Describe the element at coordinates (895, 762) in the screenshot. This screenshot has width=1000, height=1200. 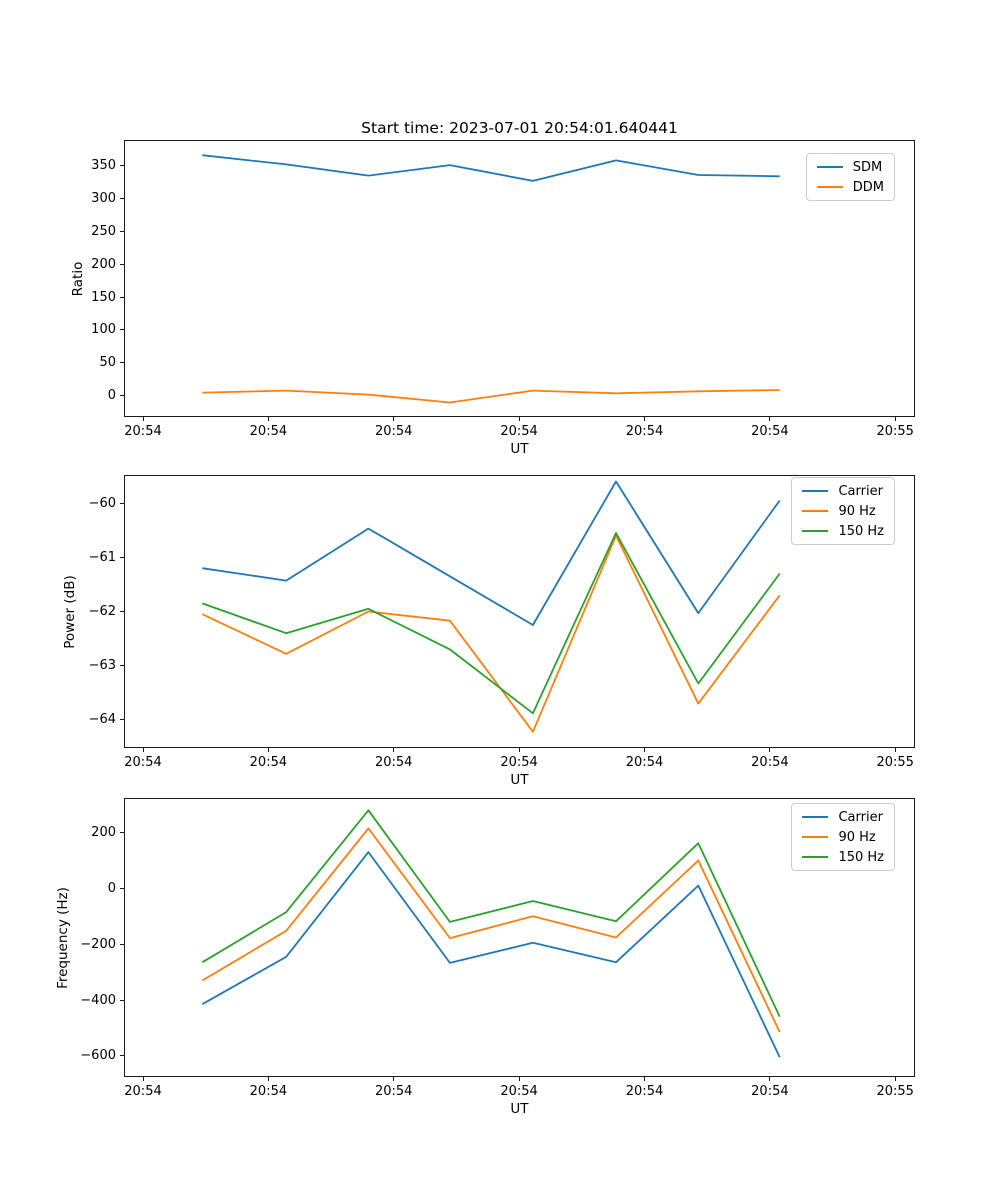
I see `subplot-2-xtick-label: 20:55` at that location.